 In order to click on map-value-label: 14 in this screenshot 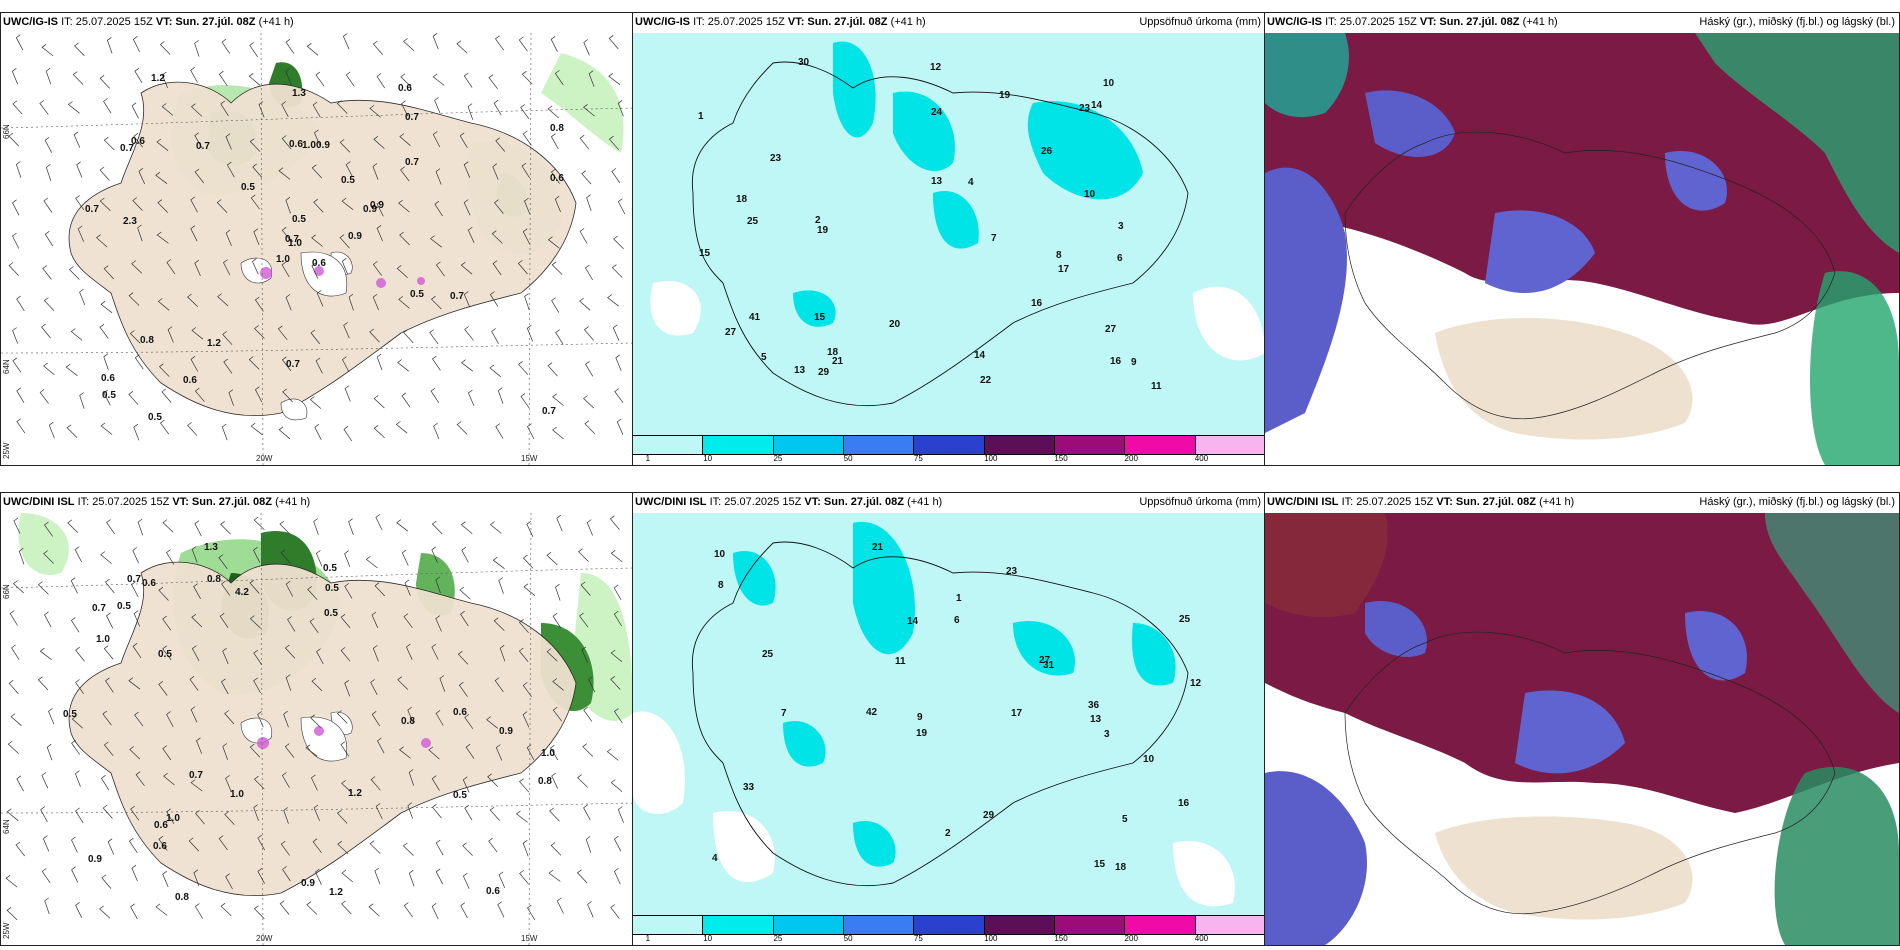, I will do `click(980, 355)`.